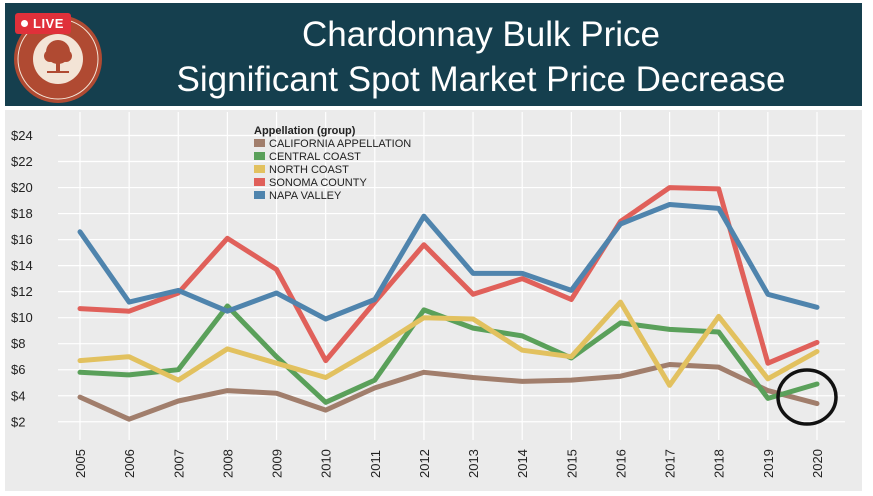  What do you see at coordinates (24, 23) in the screenshot?
I see `live-dot-icon` at bounding box center [24, 23].